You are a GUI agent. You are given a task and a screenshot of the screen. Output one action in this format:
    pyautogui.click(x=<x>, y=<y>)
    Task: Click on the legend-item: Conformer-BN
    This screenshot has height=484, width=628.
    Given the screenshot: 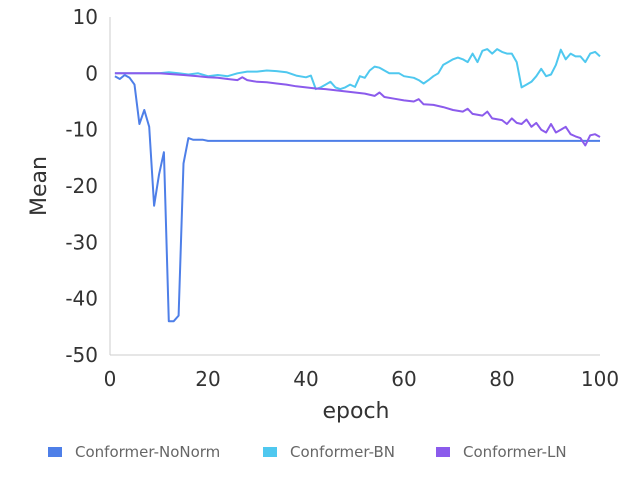 What is the action you would take?
    pyautogui.click(x=329, y=452)
    